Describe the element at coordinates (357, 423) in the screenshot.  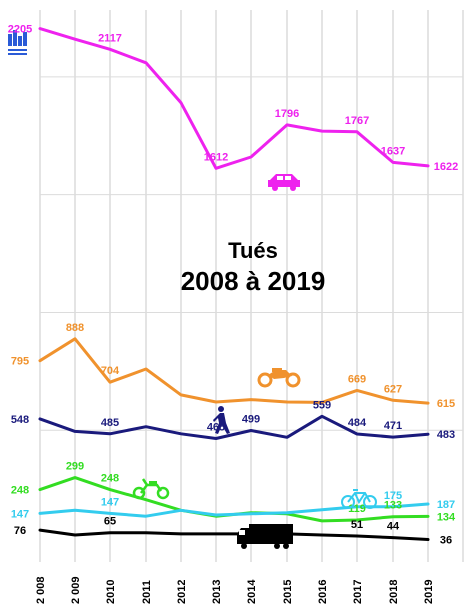
I see `data-label-pedestrian: 484` at that location.